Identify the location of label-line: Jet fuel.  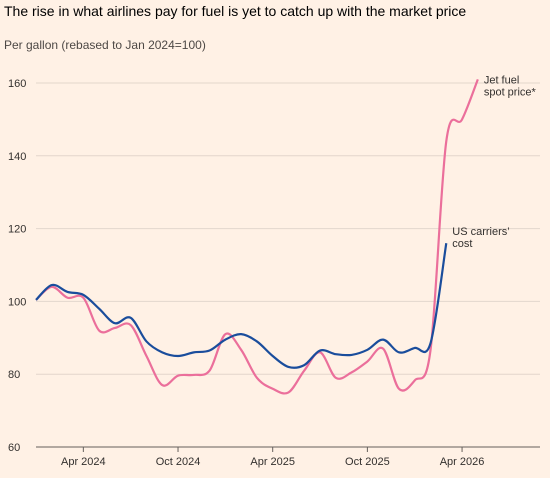
(501, 80).